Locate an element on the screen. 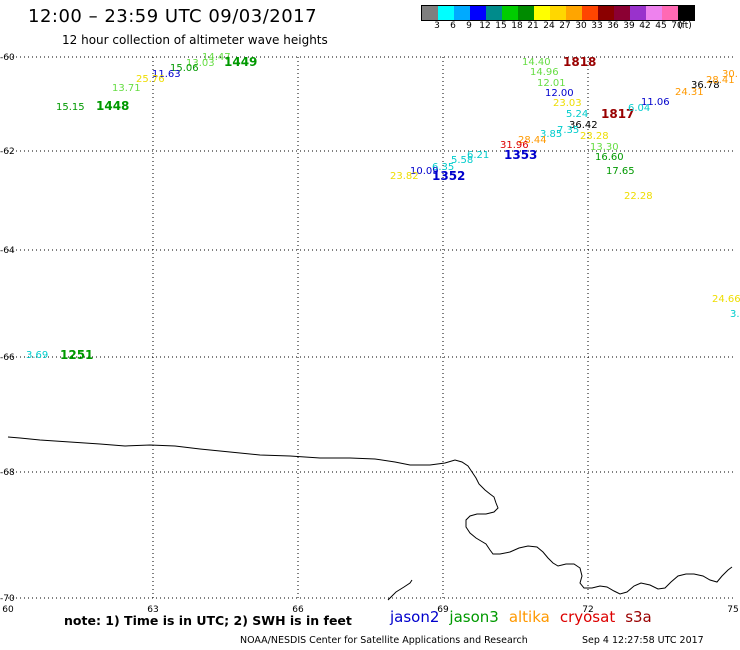 The height and width of the screenshot is (650, 740). wave-height-label: 6.21 is located at coordinates (478, 155).